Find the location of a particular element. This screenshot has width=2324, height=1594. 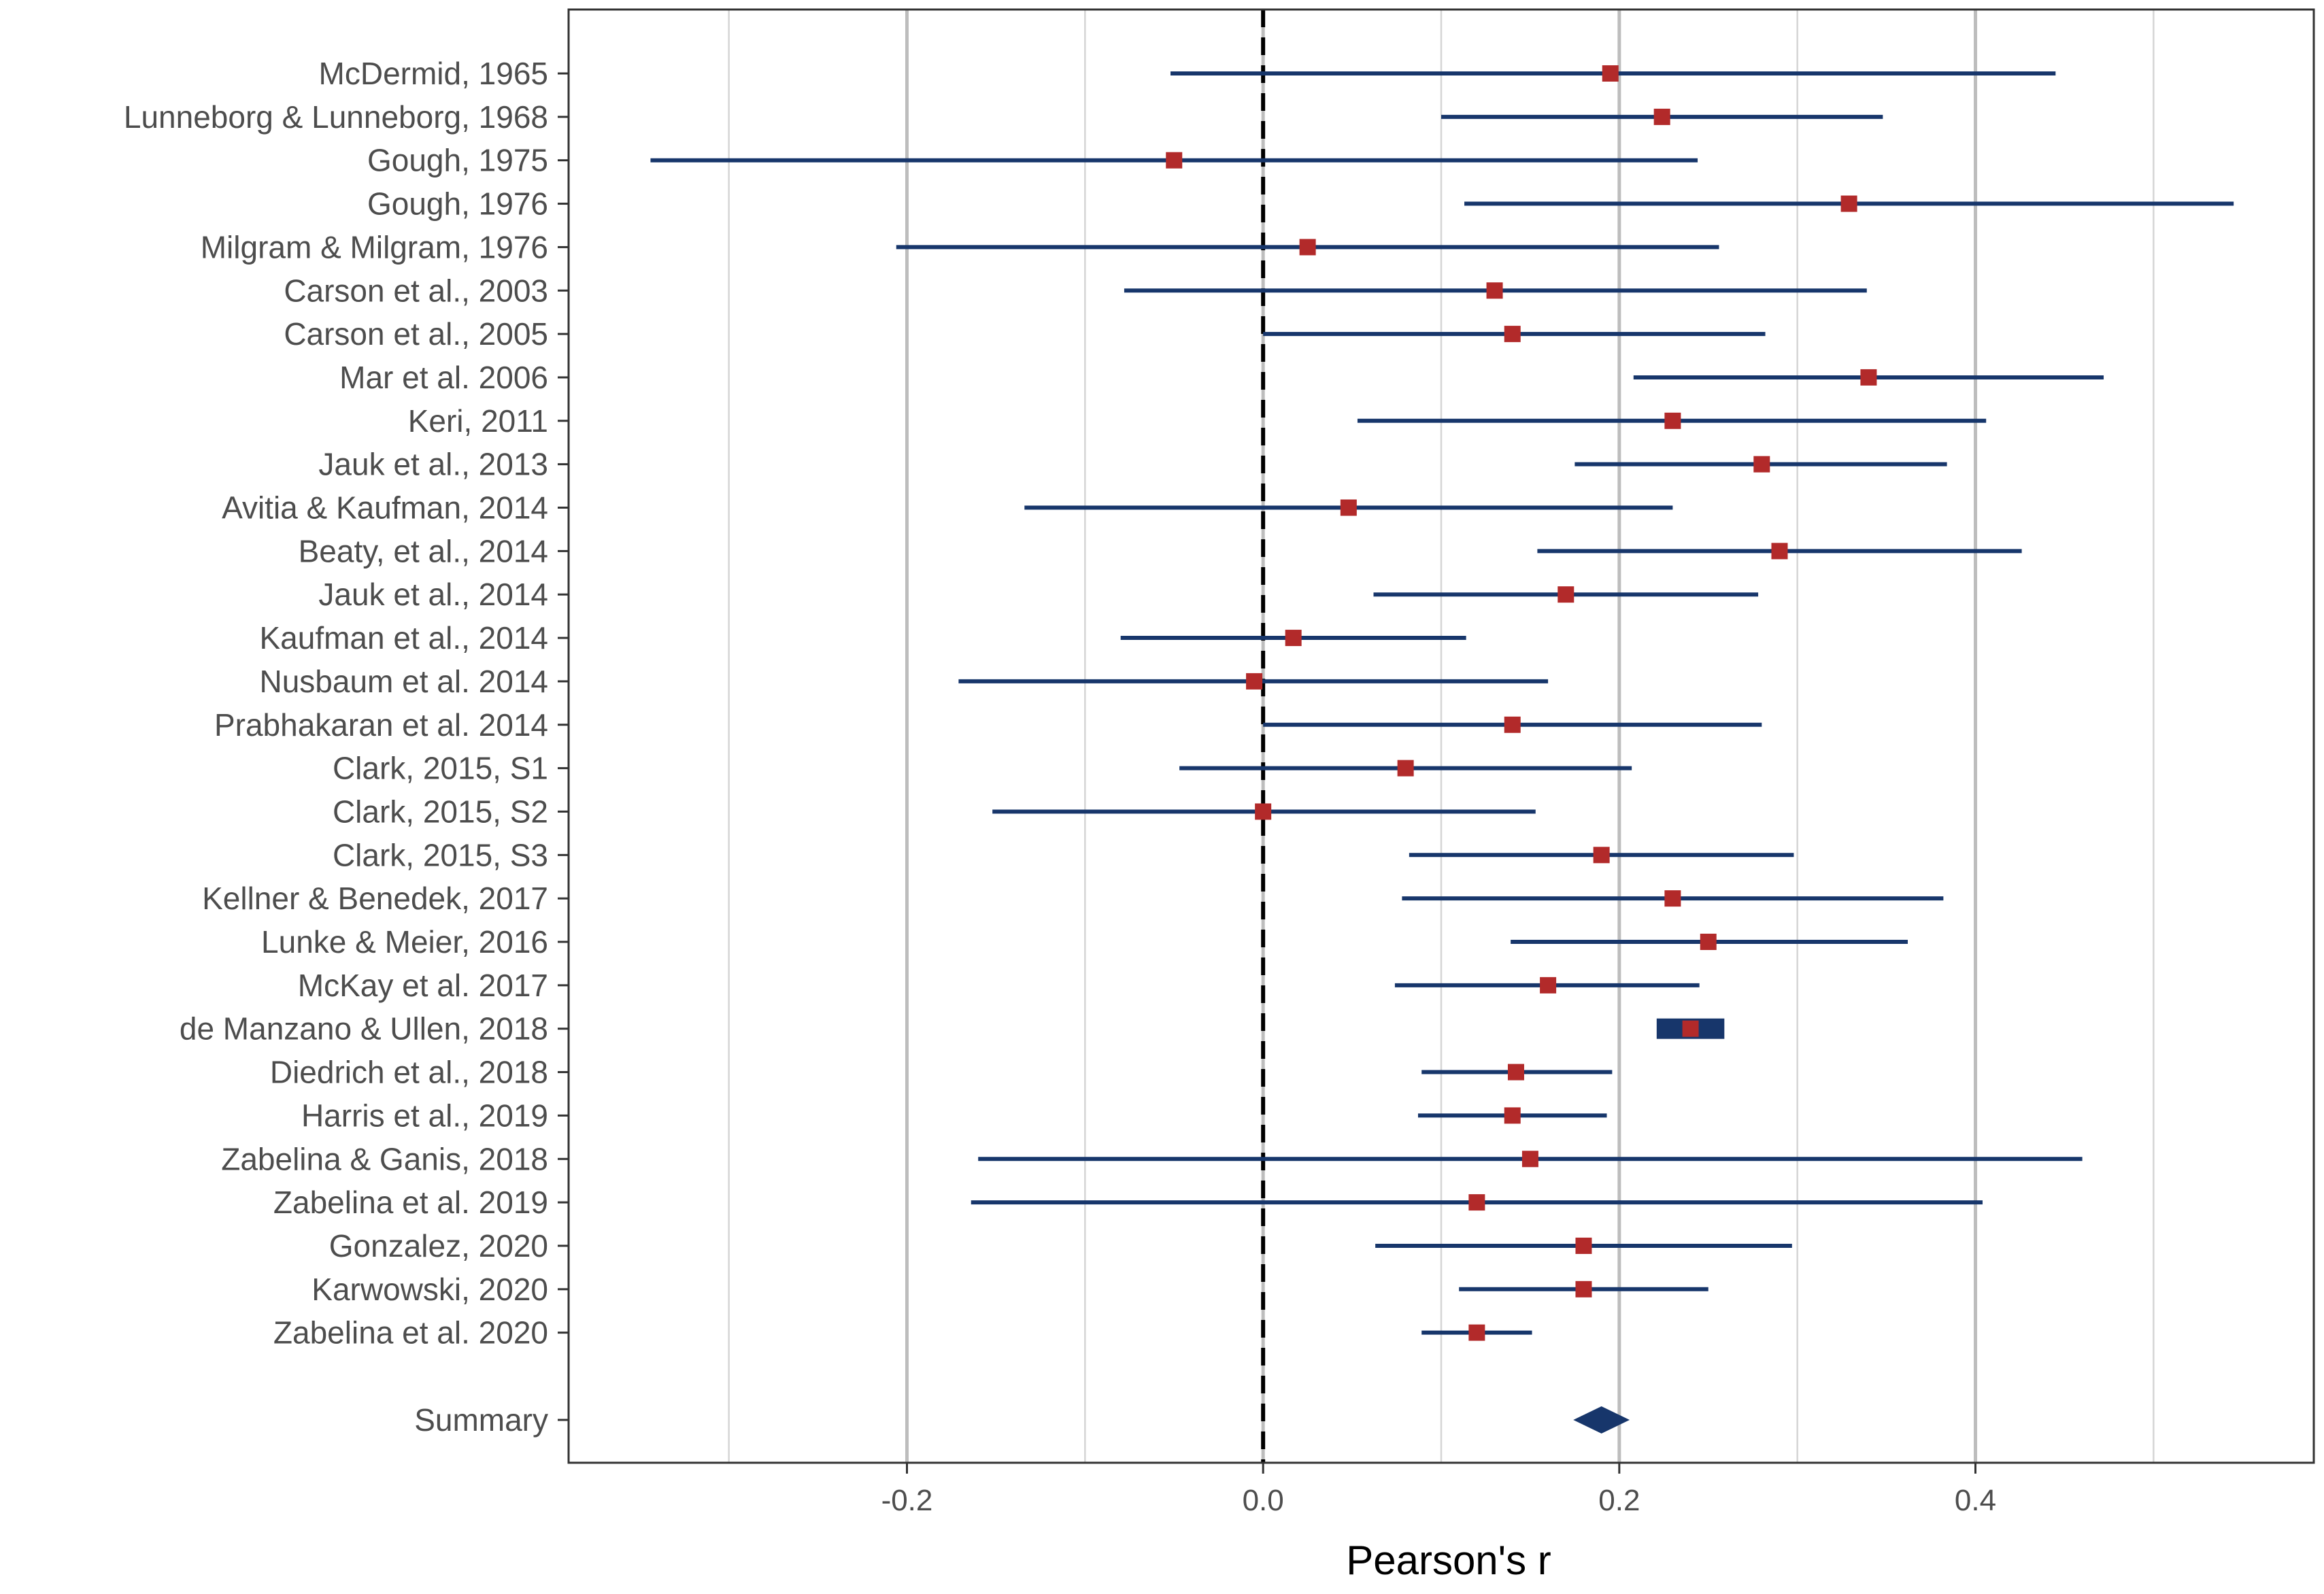

study-label: McKay et al. 2017 is located at coordinates (423, 985).